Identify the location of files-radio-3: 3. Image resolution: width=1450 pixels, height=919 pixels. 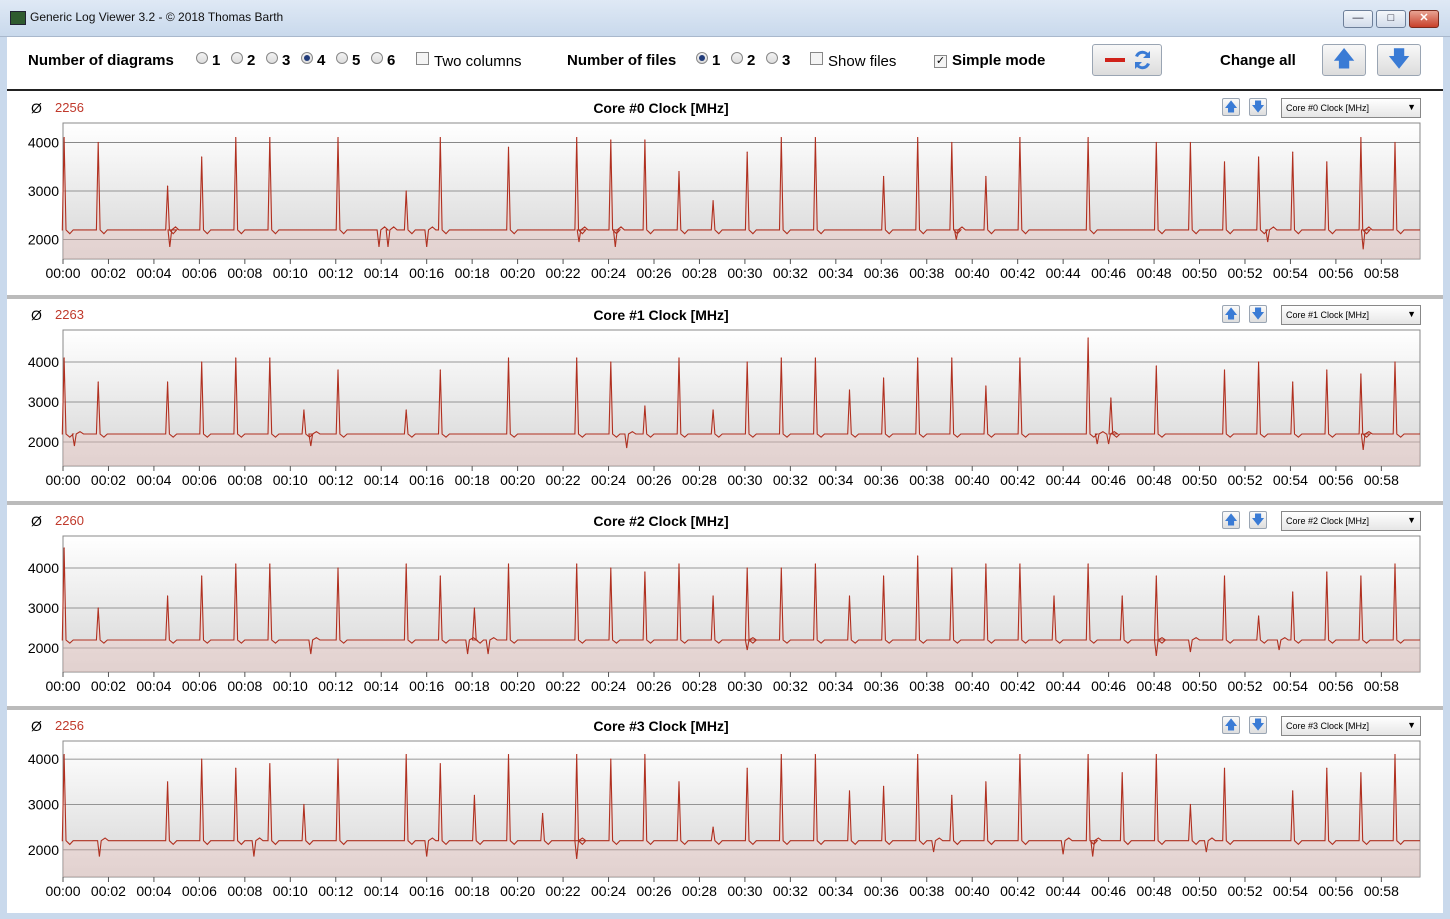
(778, 60).